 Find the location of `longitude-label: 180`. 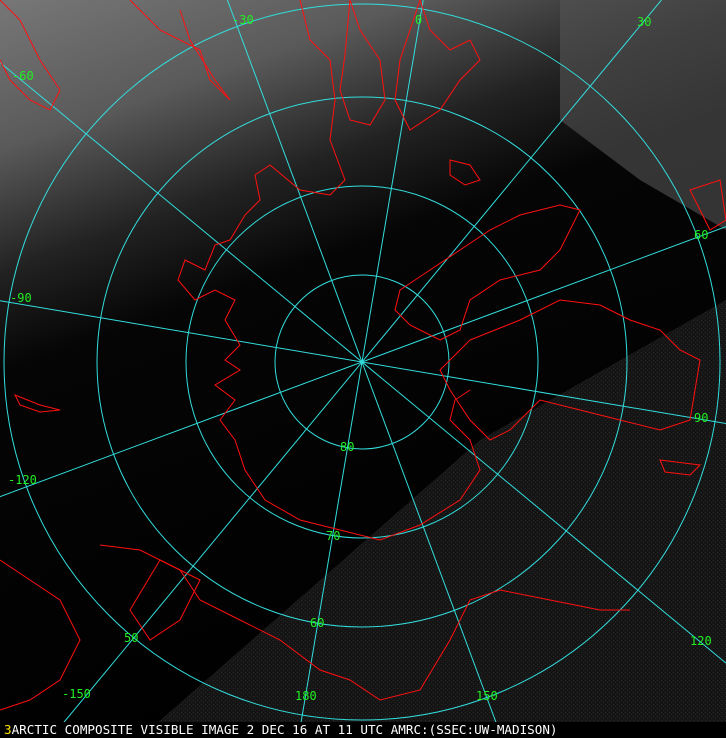

longitude-label: 180 is located at coordinates (306, 696).